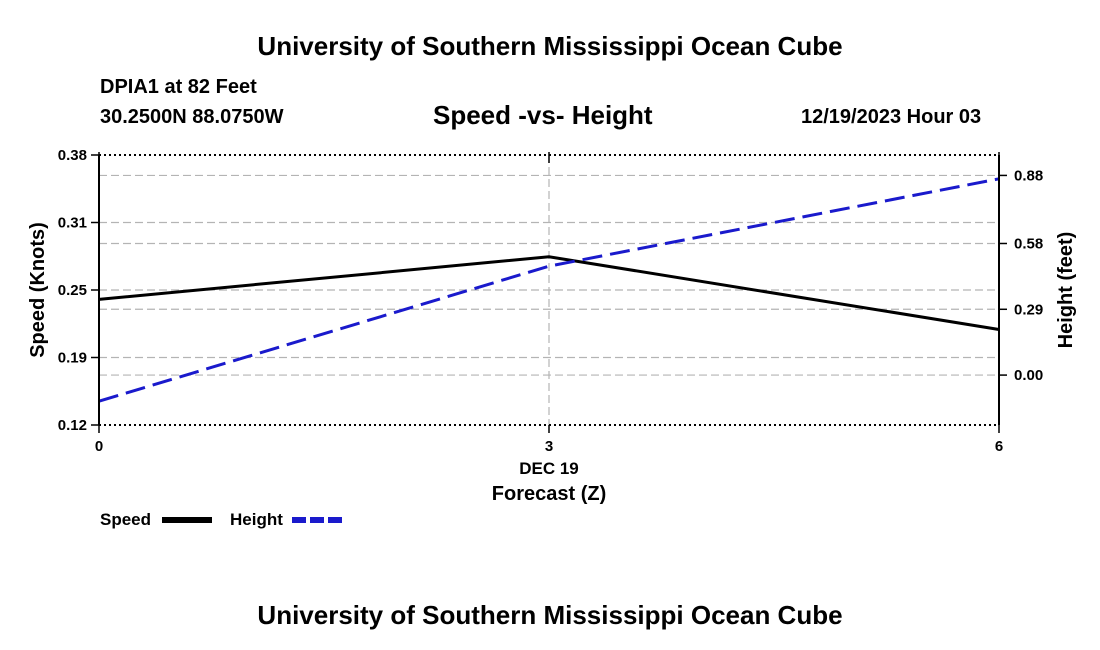  I want to click on legend-height-label: Height, so click(256, 519).